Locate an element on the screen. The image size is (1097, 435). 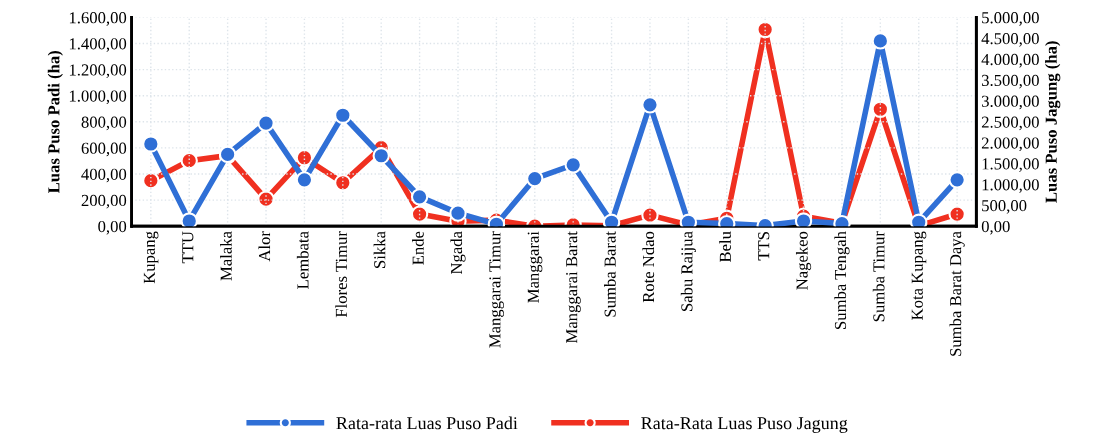
x-tick-label: Malaka is located at coordinates (226, 256).